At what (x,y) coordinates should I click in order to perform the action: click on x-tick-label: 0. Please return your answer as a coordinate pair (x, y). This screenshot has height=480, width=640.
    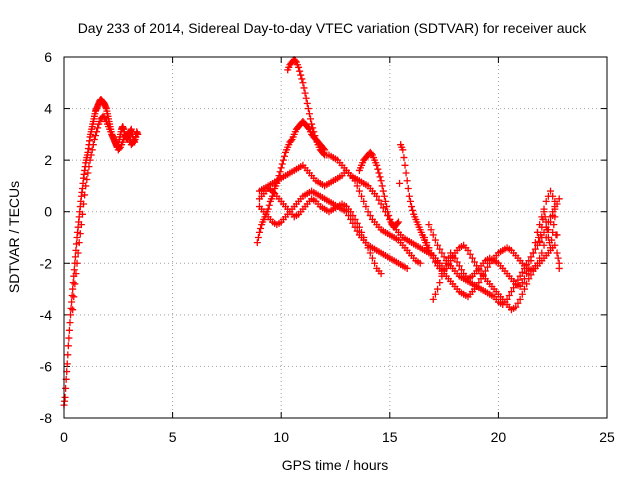
    Looking at the image, I should click on (64, 437).